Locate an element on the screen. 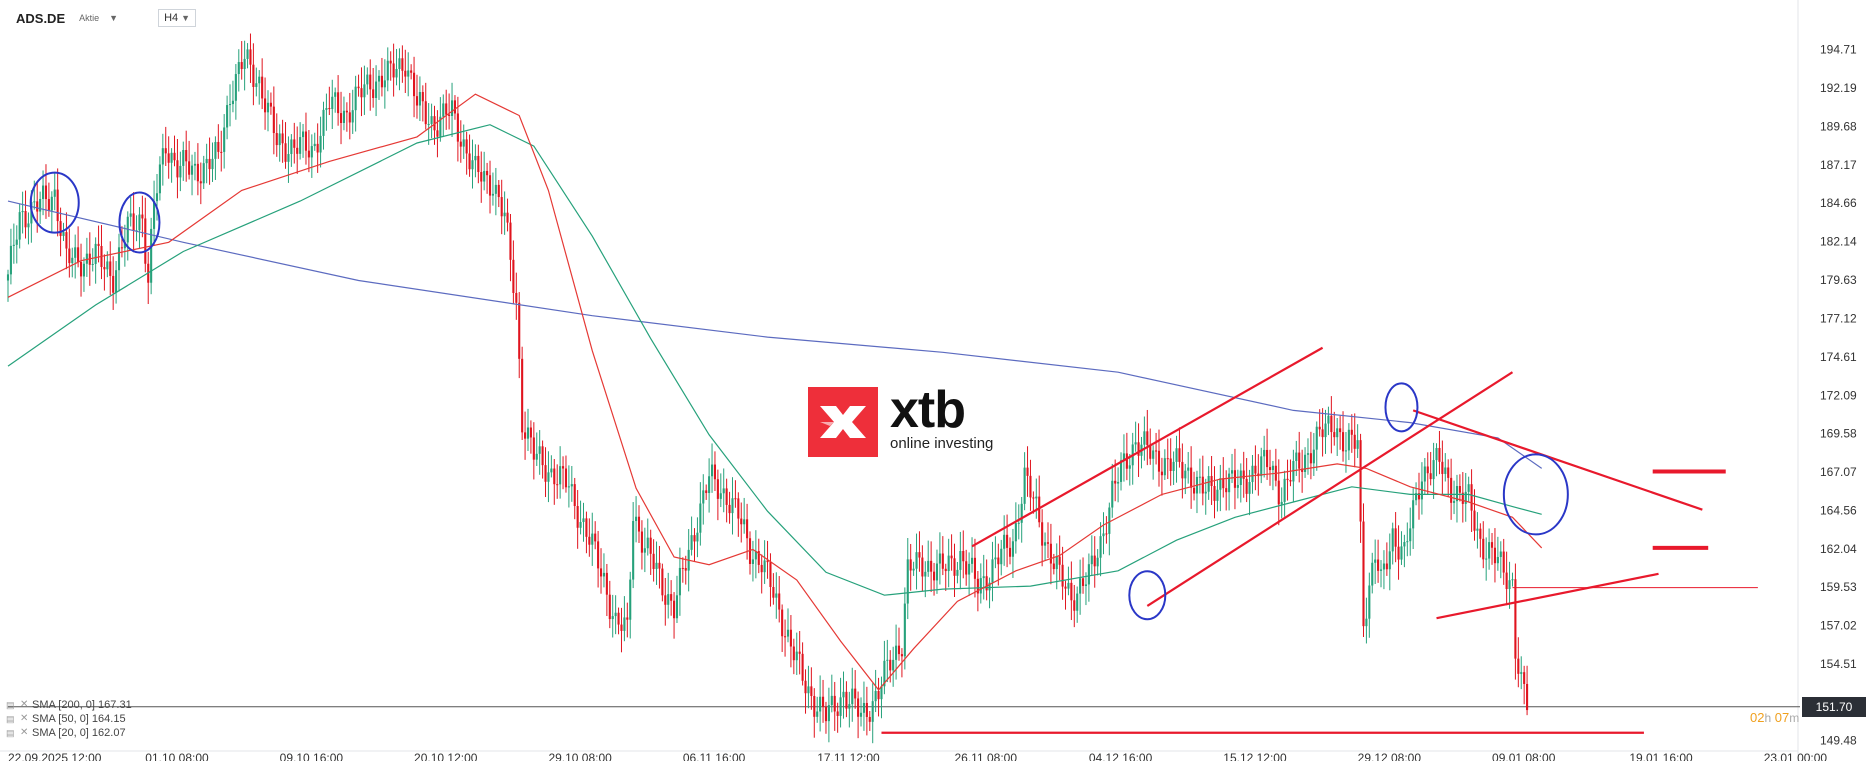 The image size is (1866, 761). highlight-circle is located at coordinates (1147, 595).